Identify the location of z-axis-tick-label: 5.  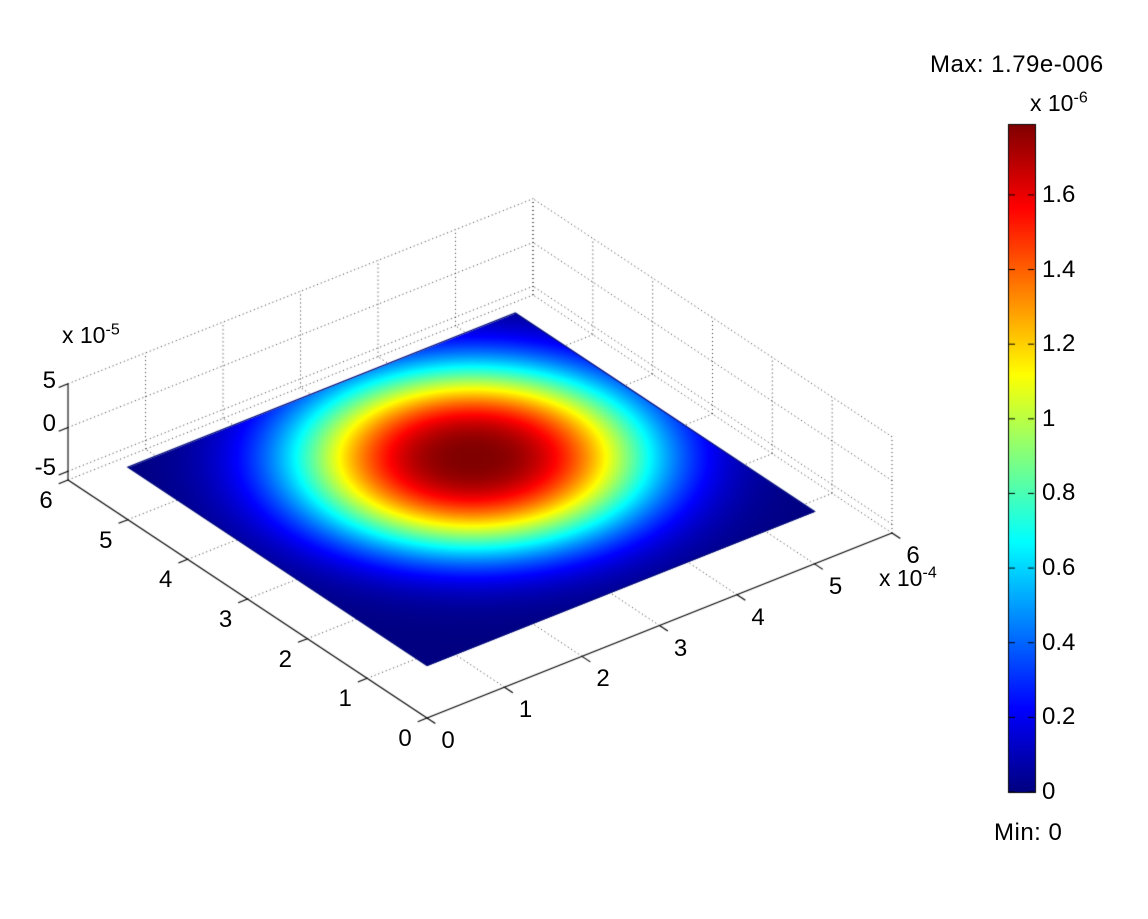
(49, 380).